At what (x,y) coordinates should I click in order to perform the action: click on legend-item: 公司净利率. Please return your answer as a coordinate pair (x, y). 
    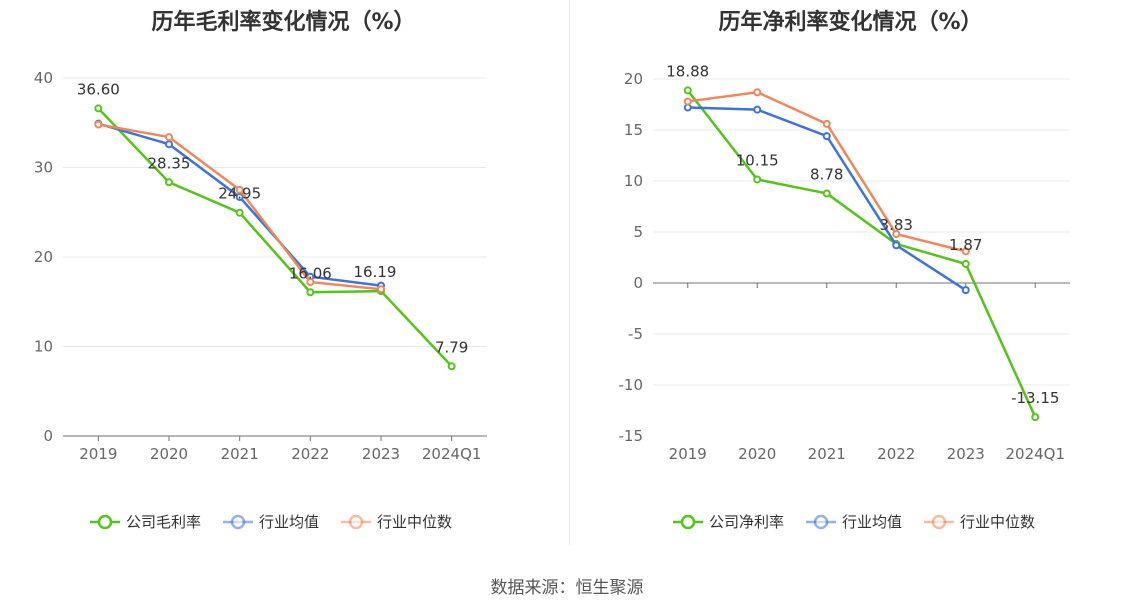
    Looking at the image, I should click on (728, 522).